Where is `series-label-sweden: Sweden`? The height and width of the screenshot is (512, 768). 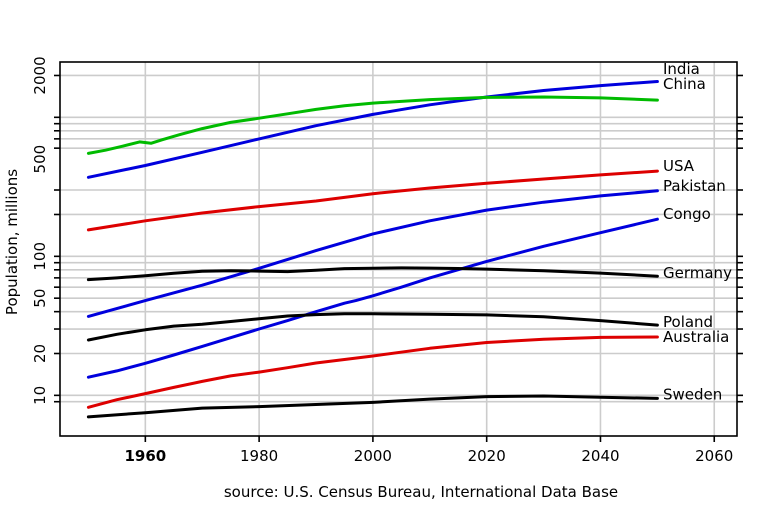 series-label-sweden: Sweden is located at coordinates (692, 394).